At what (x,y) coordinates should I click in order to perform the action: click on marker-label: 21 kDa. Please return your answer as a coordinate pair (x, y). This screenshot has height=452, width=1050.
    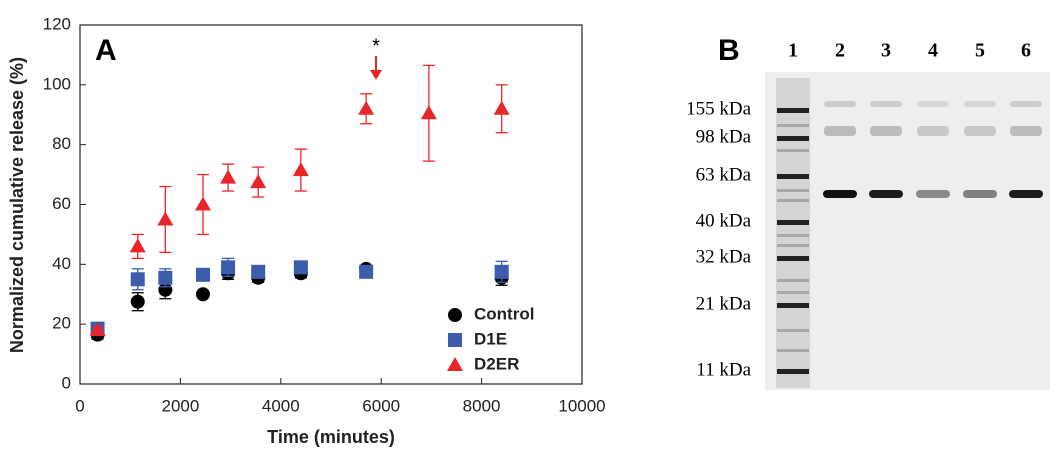
    Looking at the image, I should click on (724, 303).